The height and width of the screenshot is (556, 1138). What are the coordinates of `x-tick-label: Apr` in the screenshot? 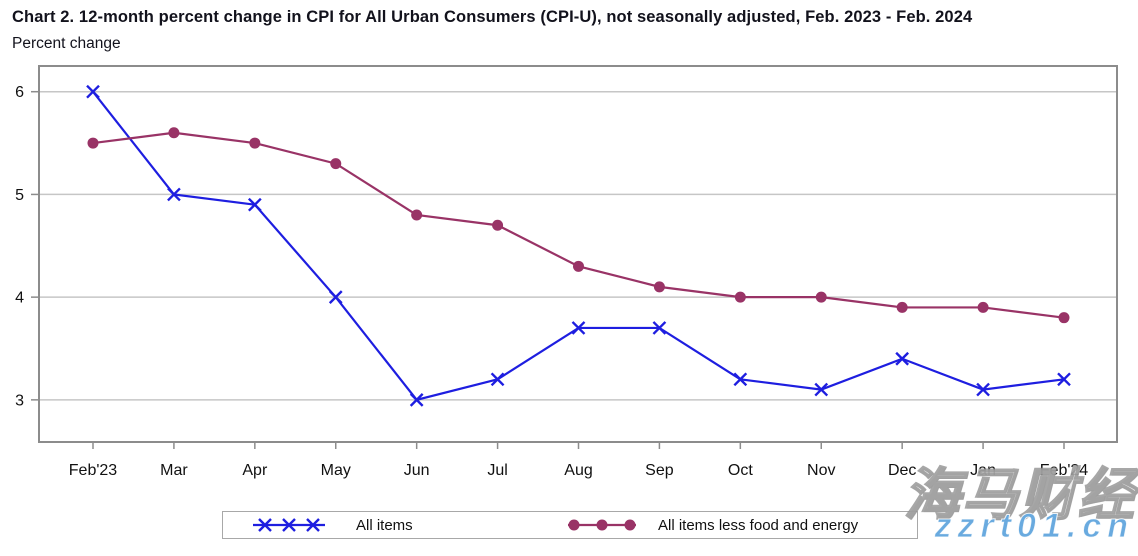 It's located at (255, 470).